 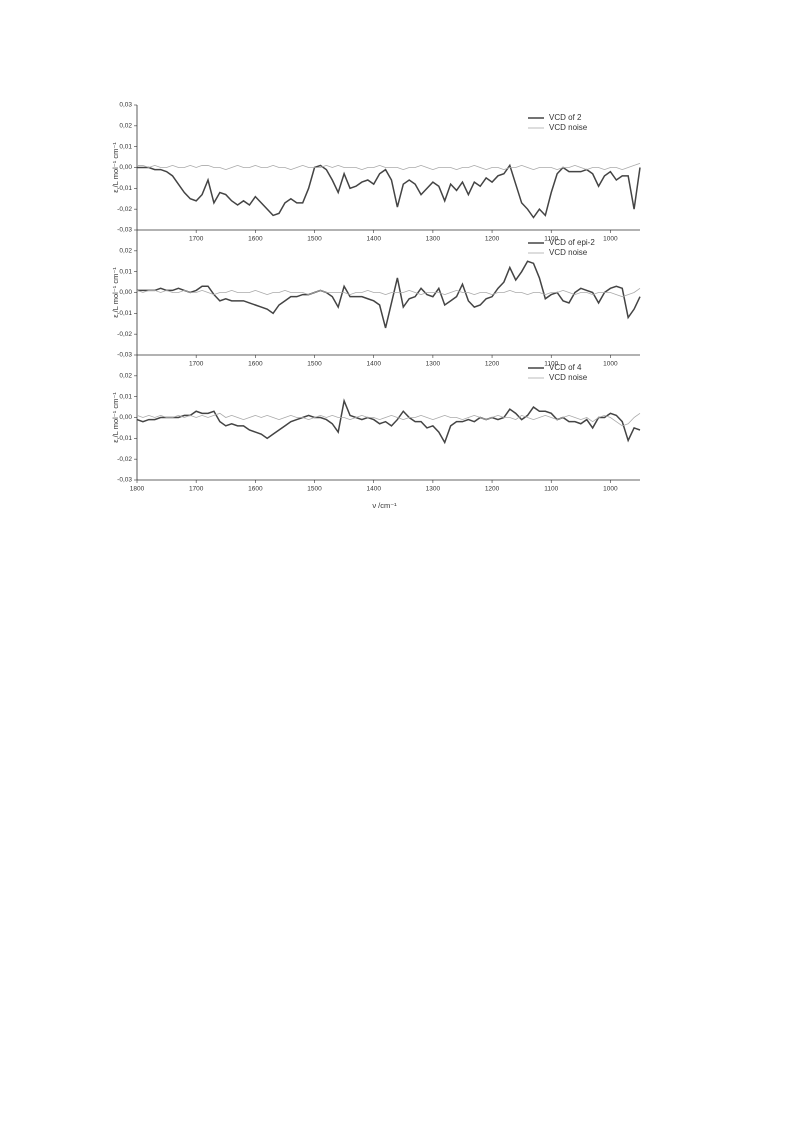 I want to click on x-tick-label: 1800, so click(x=137, y=489).